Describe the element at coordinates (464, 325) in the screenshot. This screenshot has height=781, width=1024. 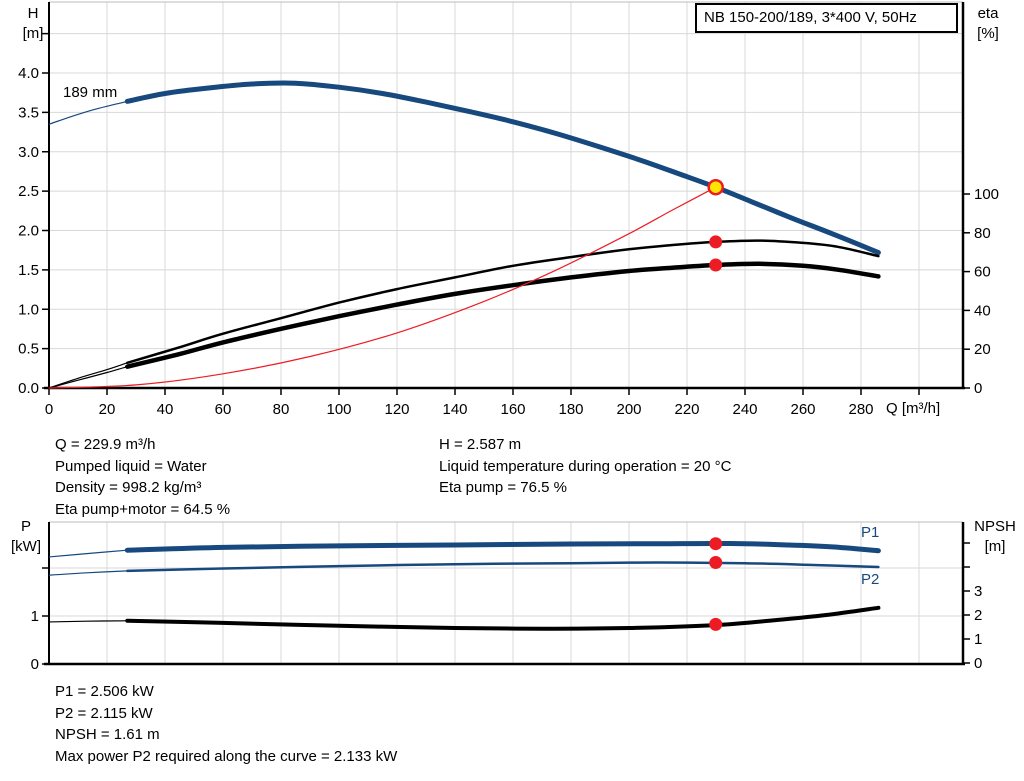
I see `series-eta-pump-motor` at that location.